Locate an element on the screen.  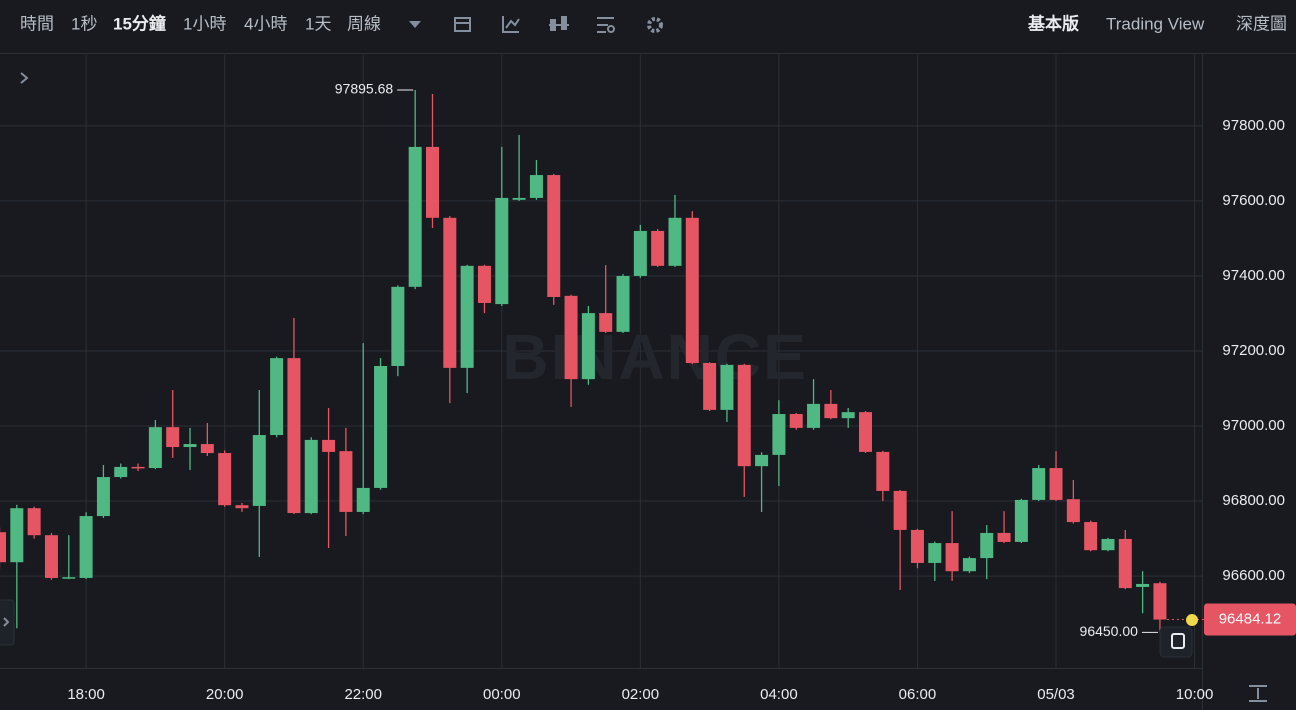
interval-tab: 4小時 is located at coordinates (265, 23).